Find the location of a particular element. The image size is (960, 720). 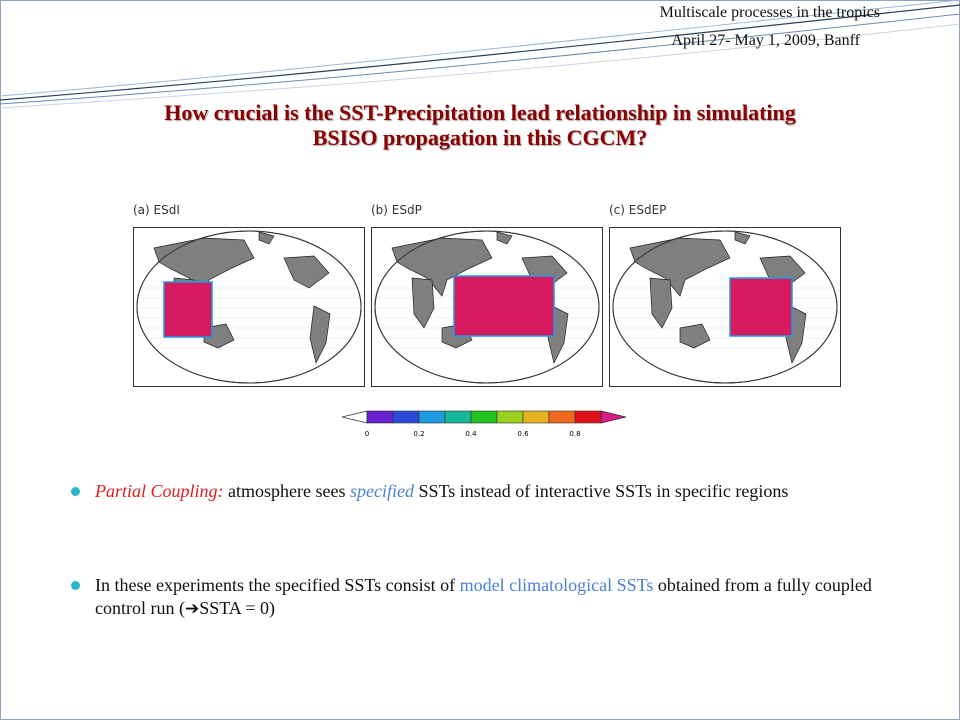

panel-b-label: (b) ESdP is located at coordinates (396, 210).